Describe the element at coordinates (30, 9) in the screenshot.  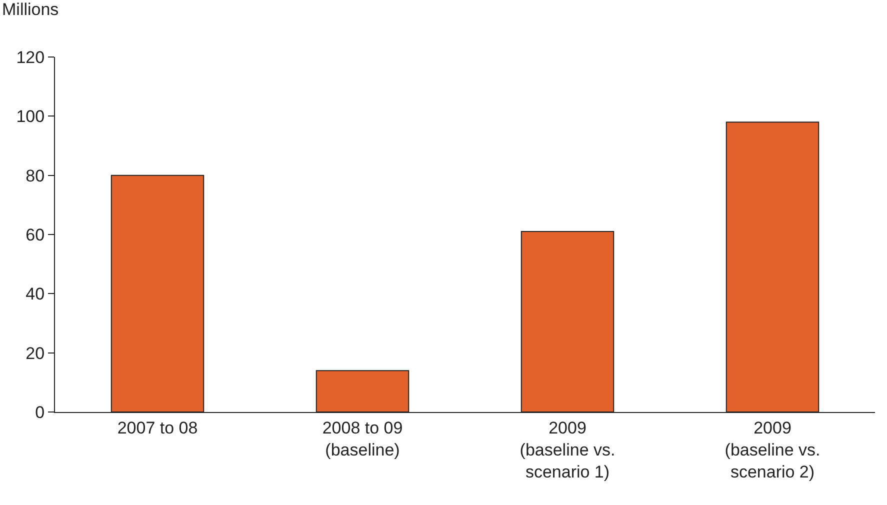
I see `y-axis-title: Millions` at that location.